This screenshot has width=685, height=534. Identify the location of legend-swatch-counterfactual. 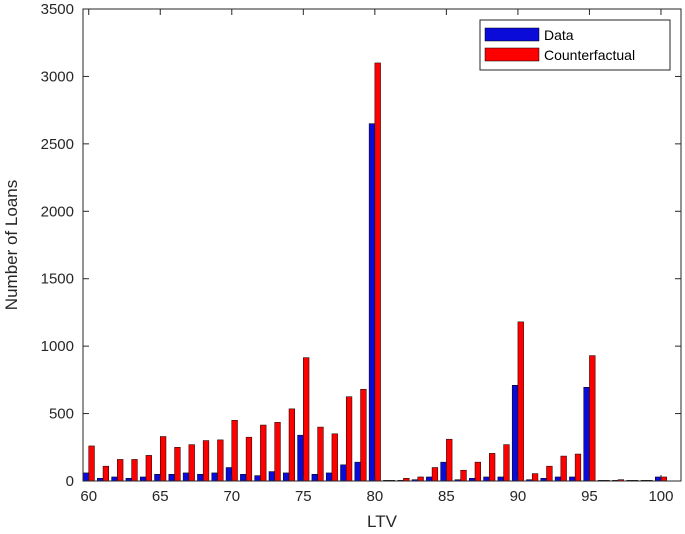
(512, 54).